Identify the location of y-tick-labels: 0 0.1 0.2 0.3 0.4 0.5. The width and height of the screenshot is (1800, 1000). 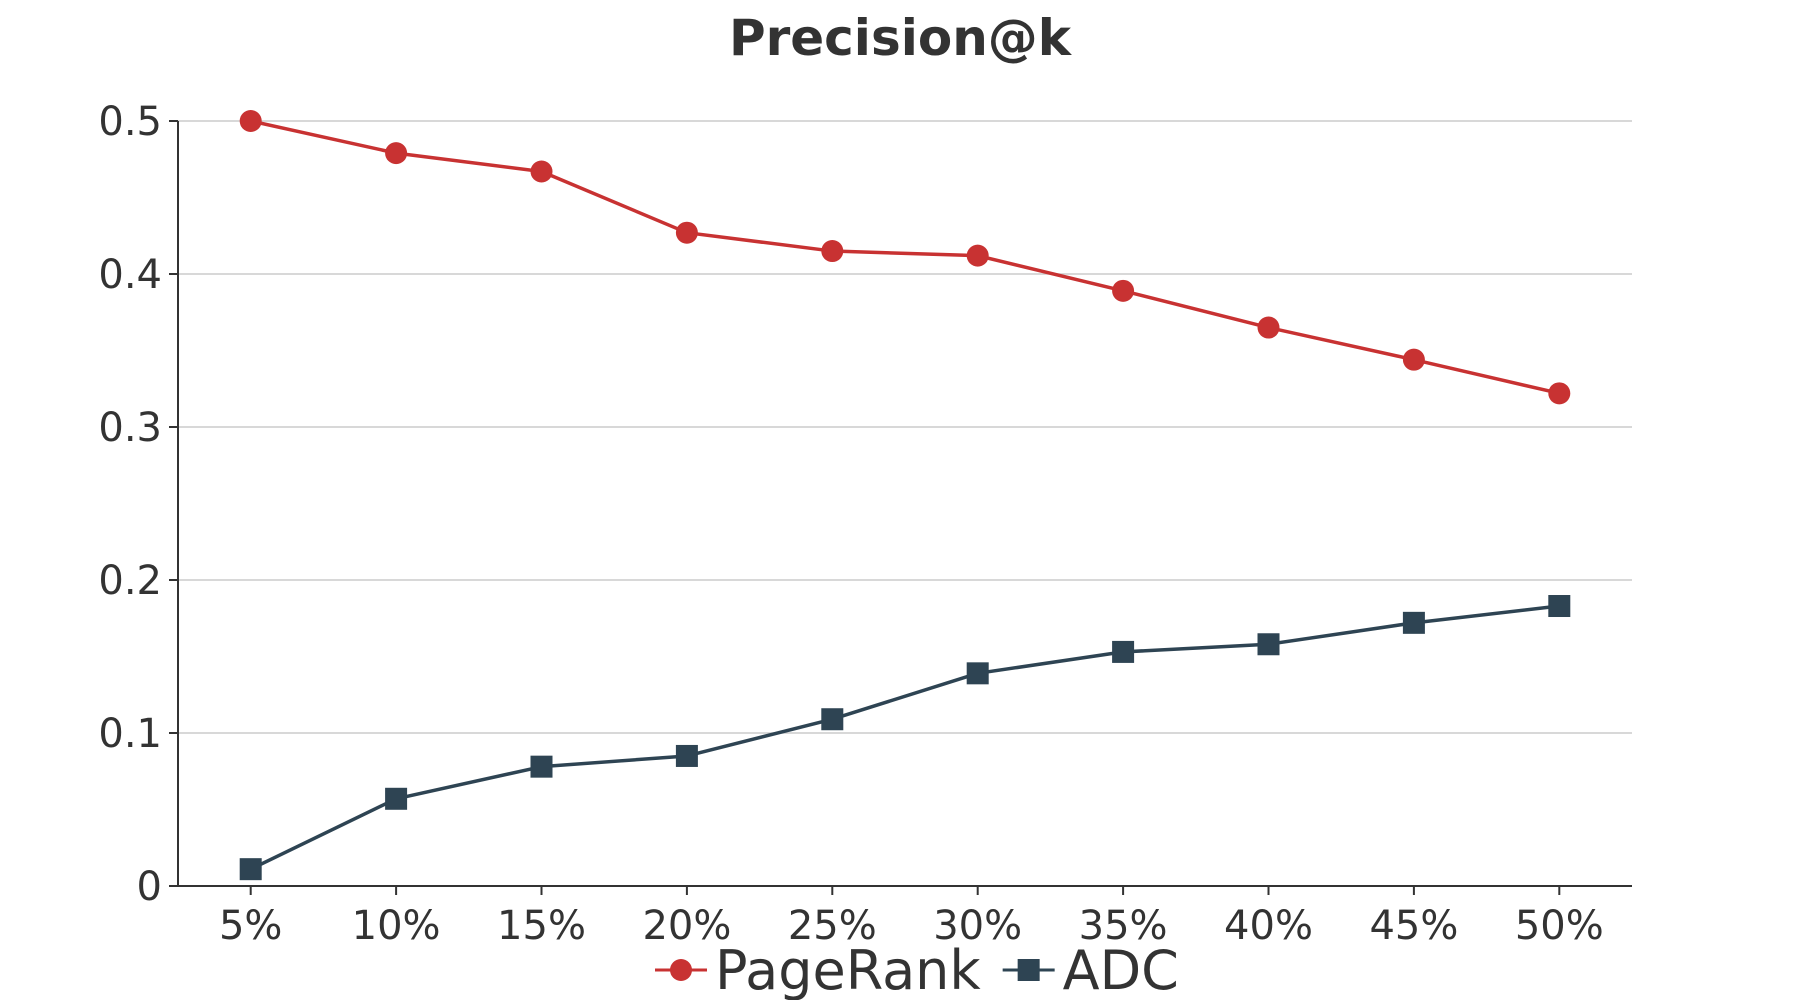
(130, 504).